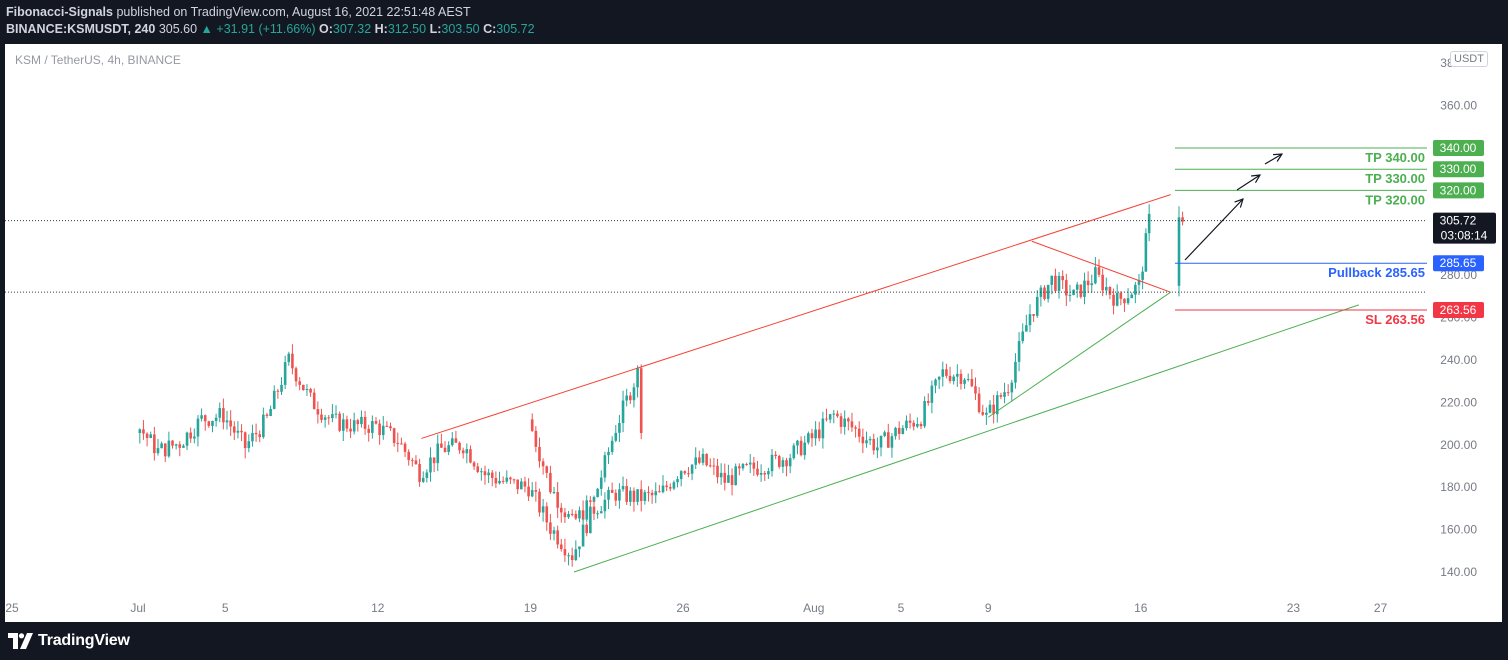 Image resolution: width=1508 pixels, height=660 pixels. Describe the element at coordinates (1273, 159) in the screenshot. I see `projection-arrow` at that location.